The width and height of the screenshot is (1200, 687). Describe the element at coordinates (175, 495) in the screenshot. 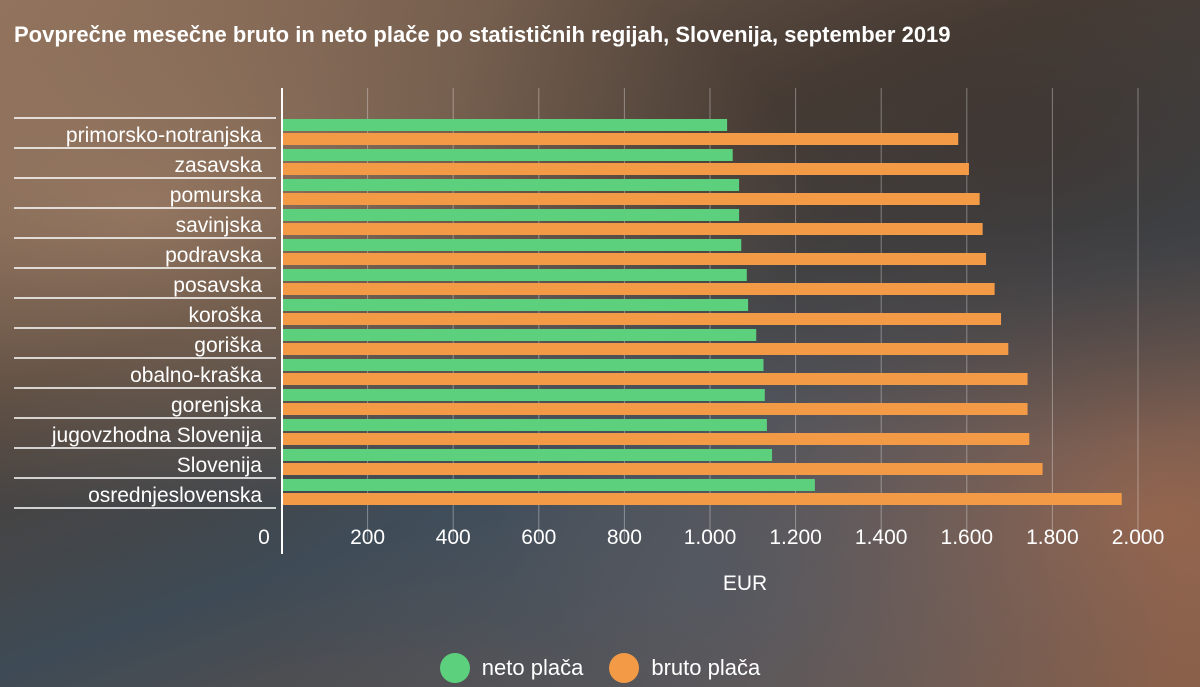

I see `category-label: osrednjeslovenska` at that location.